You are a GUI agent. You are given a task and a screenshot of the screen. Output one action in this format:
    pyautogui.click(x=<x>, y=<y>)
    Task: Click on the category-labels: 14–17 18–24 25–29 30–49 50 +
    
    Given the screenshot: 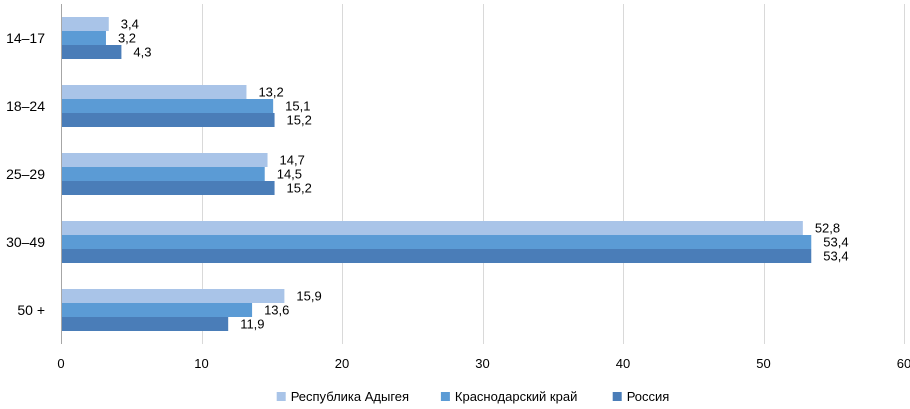 What is the action you would take?
    pyautogui.click(x=25, y=174)
    